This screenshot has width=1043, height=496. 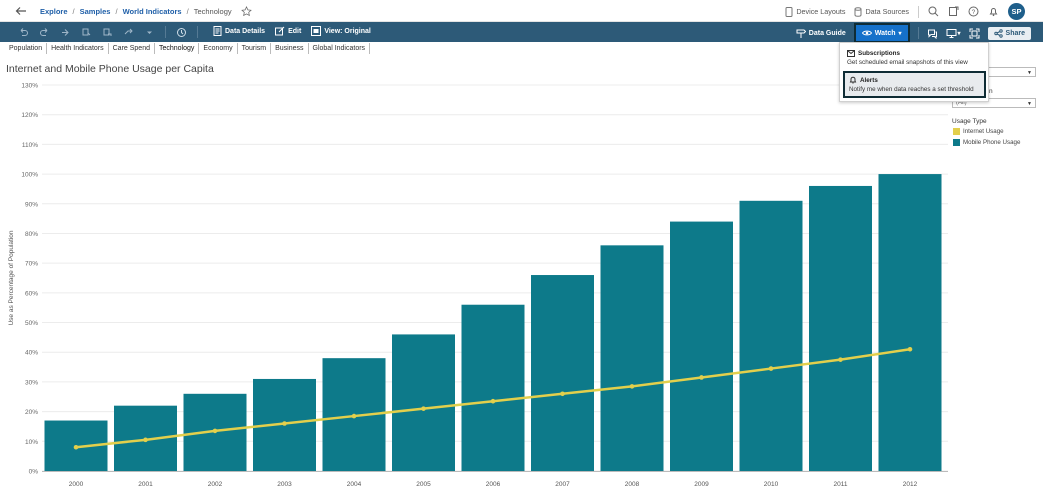 What do you see at coordinates (1016, 11) in the screenshot?
I see `user-avatar: SP` at bounding box center [1016, 11].